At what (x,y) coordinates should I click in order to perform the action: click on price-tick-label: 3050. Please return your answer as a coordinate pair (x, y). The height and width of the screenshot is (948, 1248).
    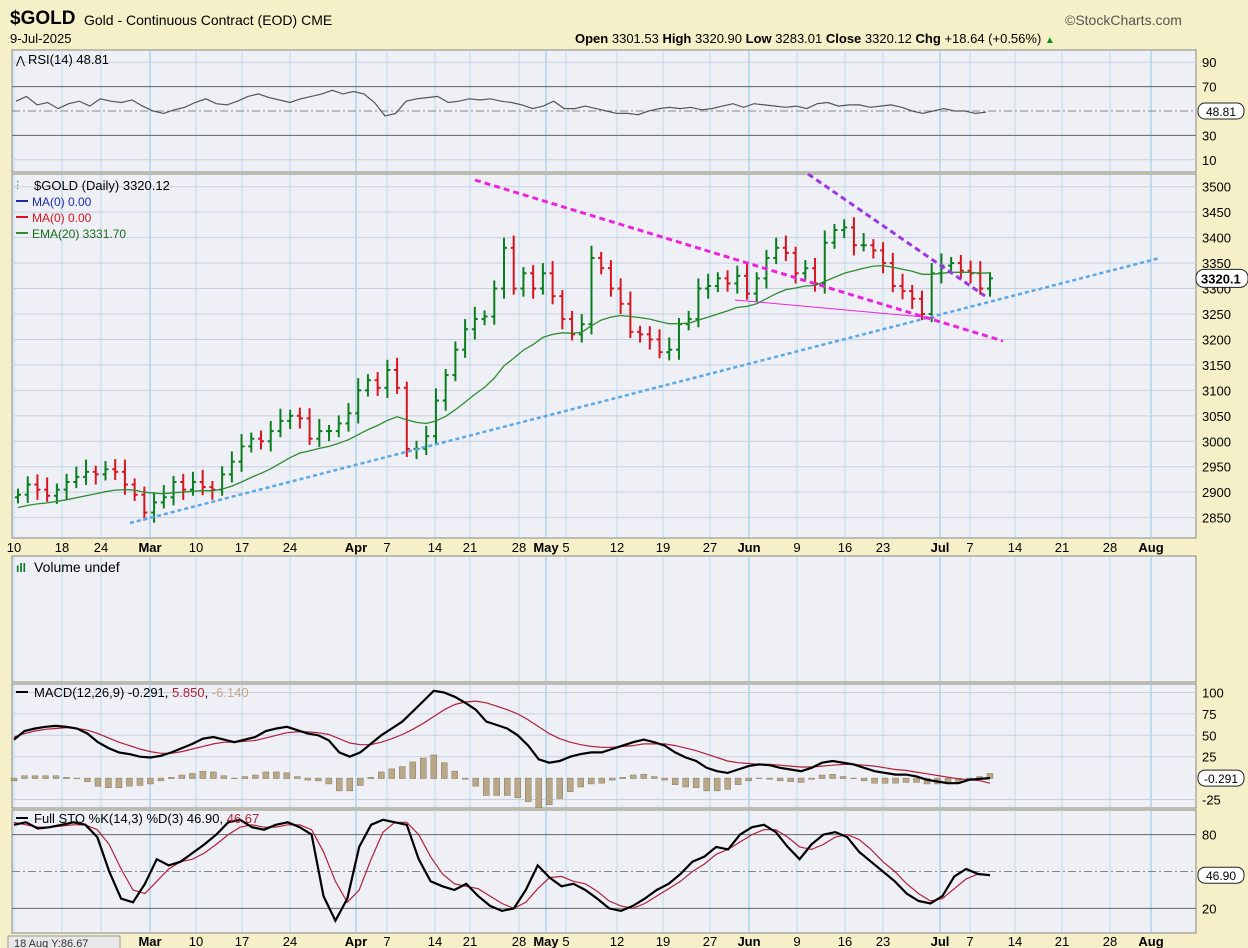
    Looking at the image, I should click on (1216, 416).